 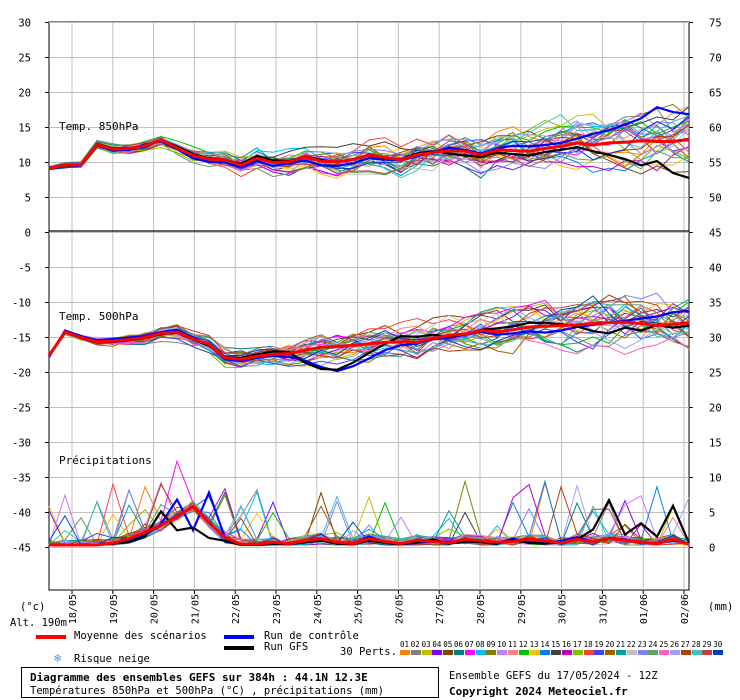 What do you see at coordinates (715, 374) in the screenshot?
I see `y-right-tick-label: 25` at bounding box center [715, 374].